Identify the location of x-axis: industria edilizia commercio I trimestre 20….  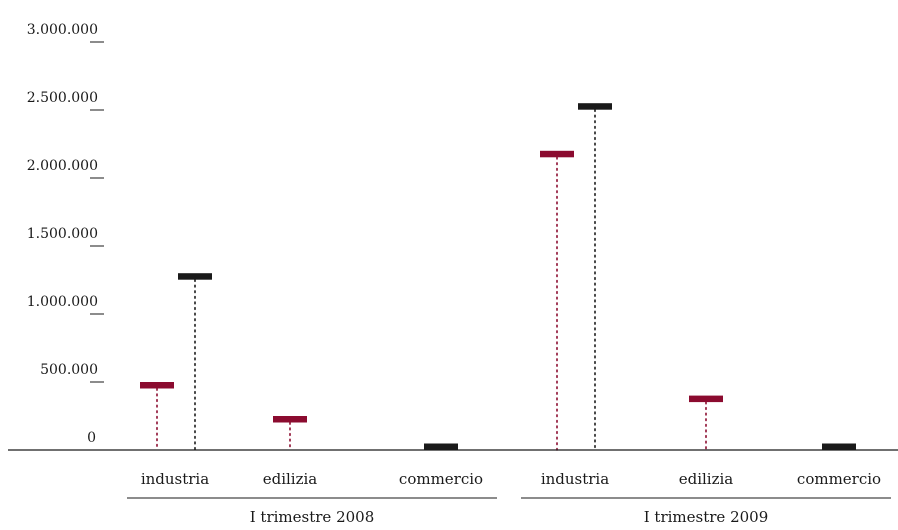
(453, 487).